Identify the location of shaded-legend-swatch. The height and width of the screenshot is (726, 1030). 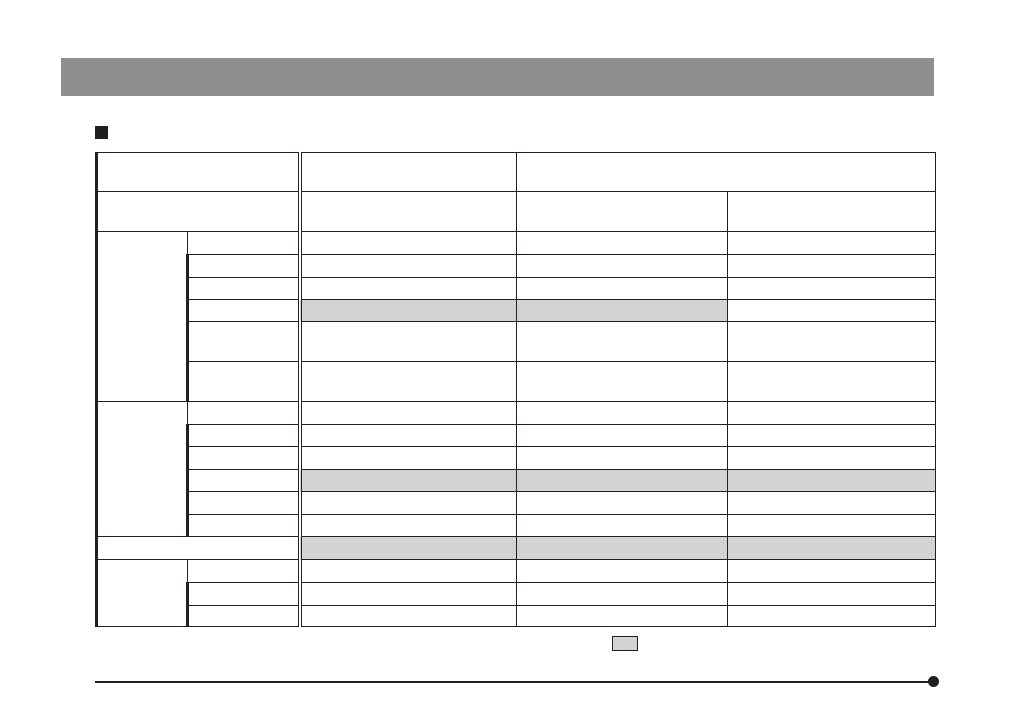
(625, 643).